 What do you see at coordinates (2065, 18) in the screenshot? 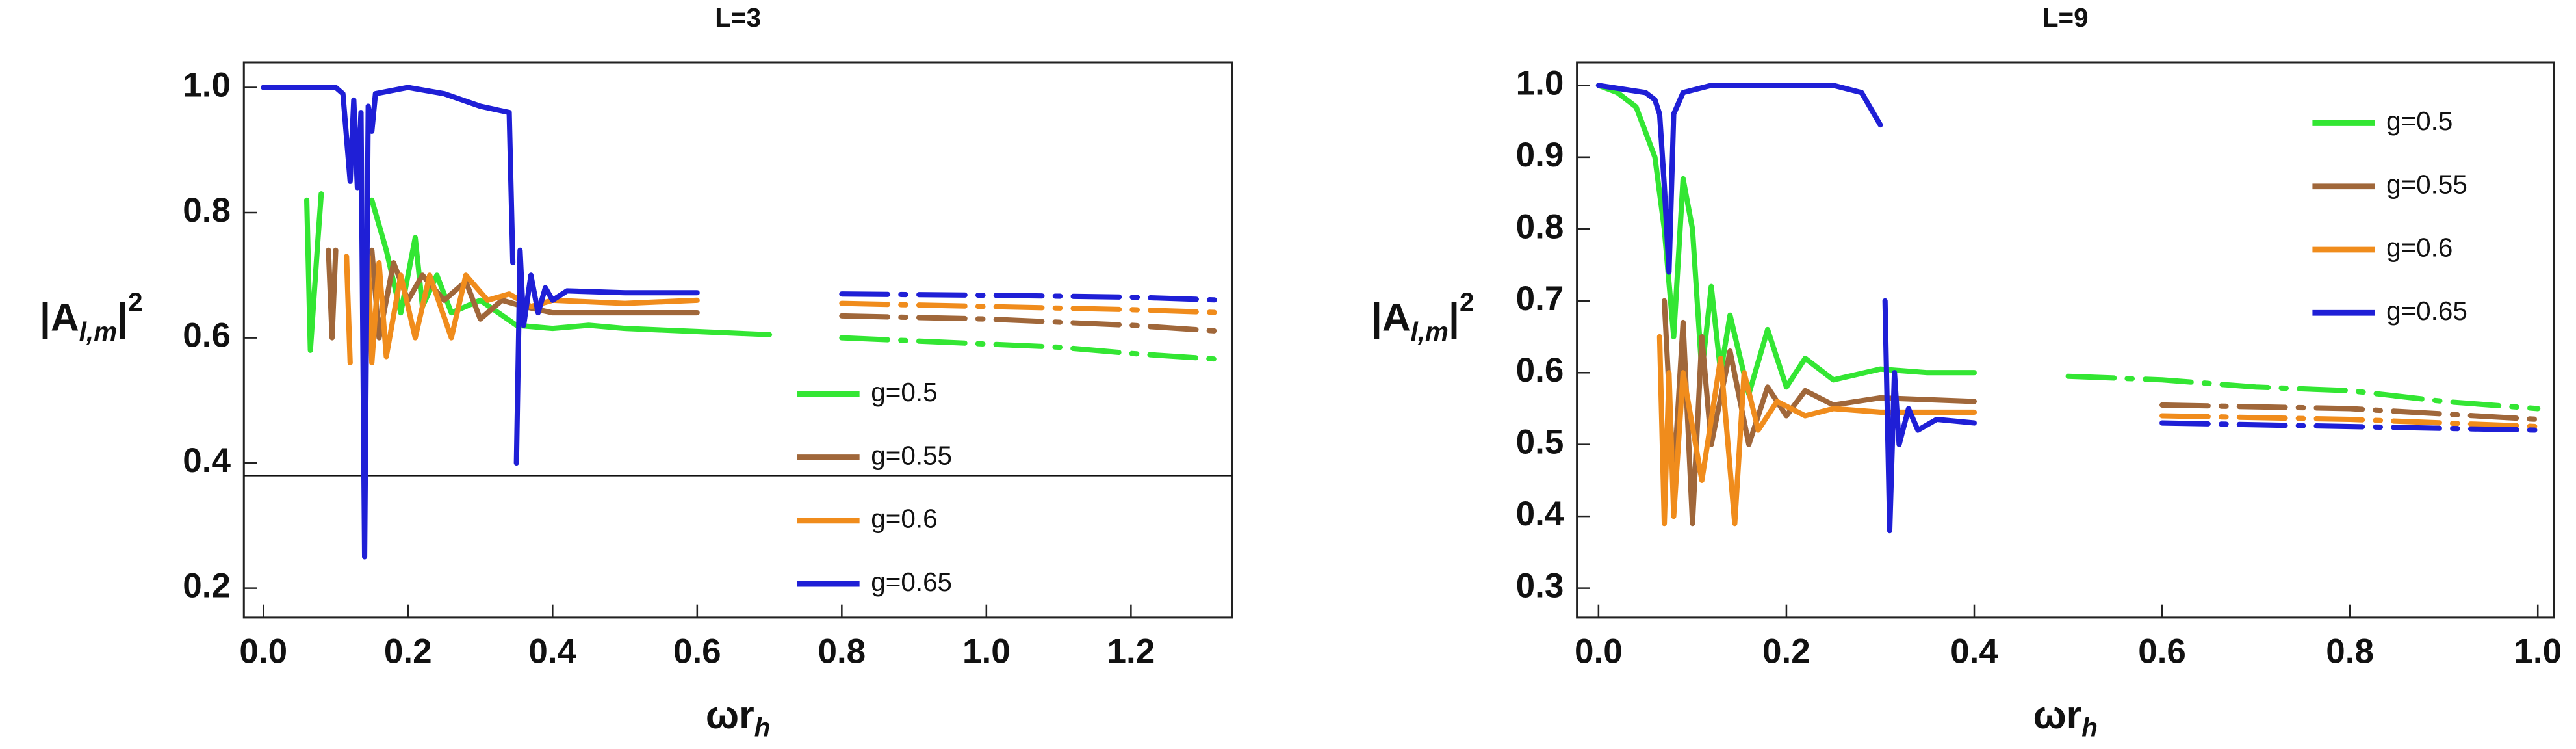
I see `chart-title: L=9` at bounding box center [2065, 18].